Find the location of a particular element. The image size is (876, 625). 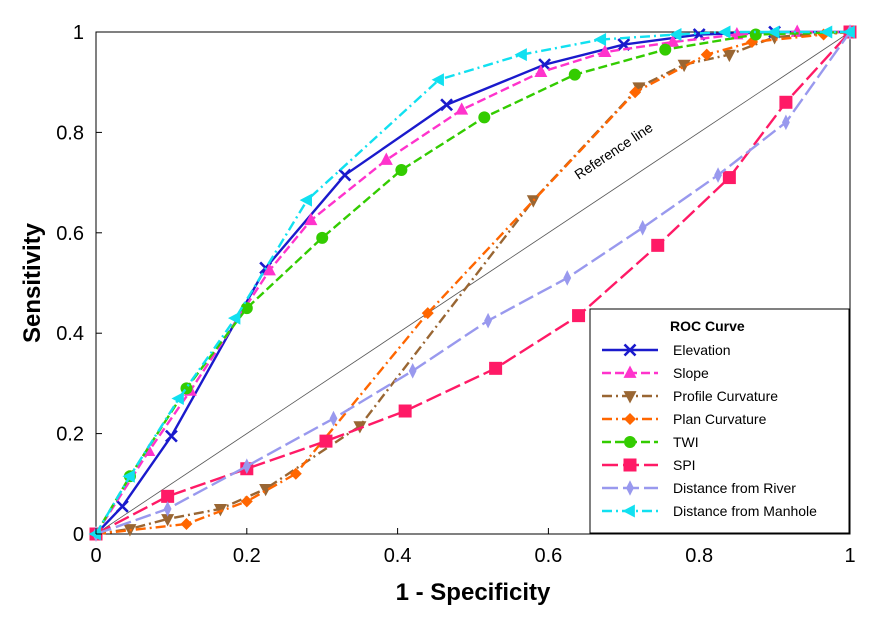

y-tick-label: 1 is located at coordinates (78, 33).